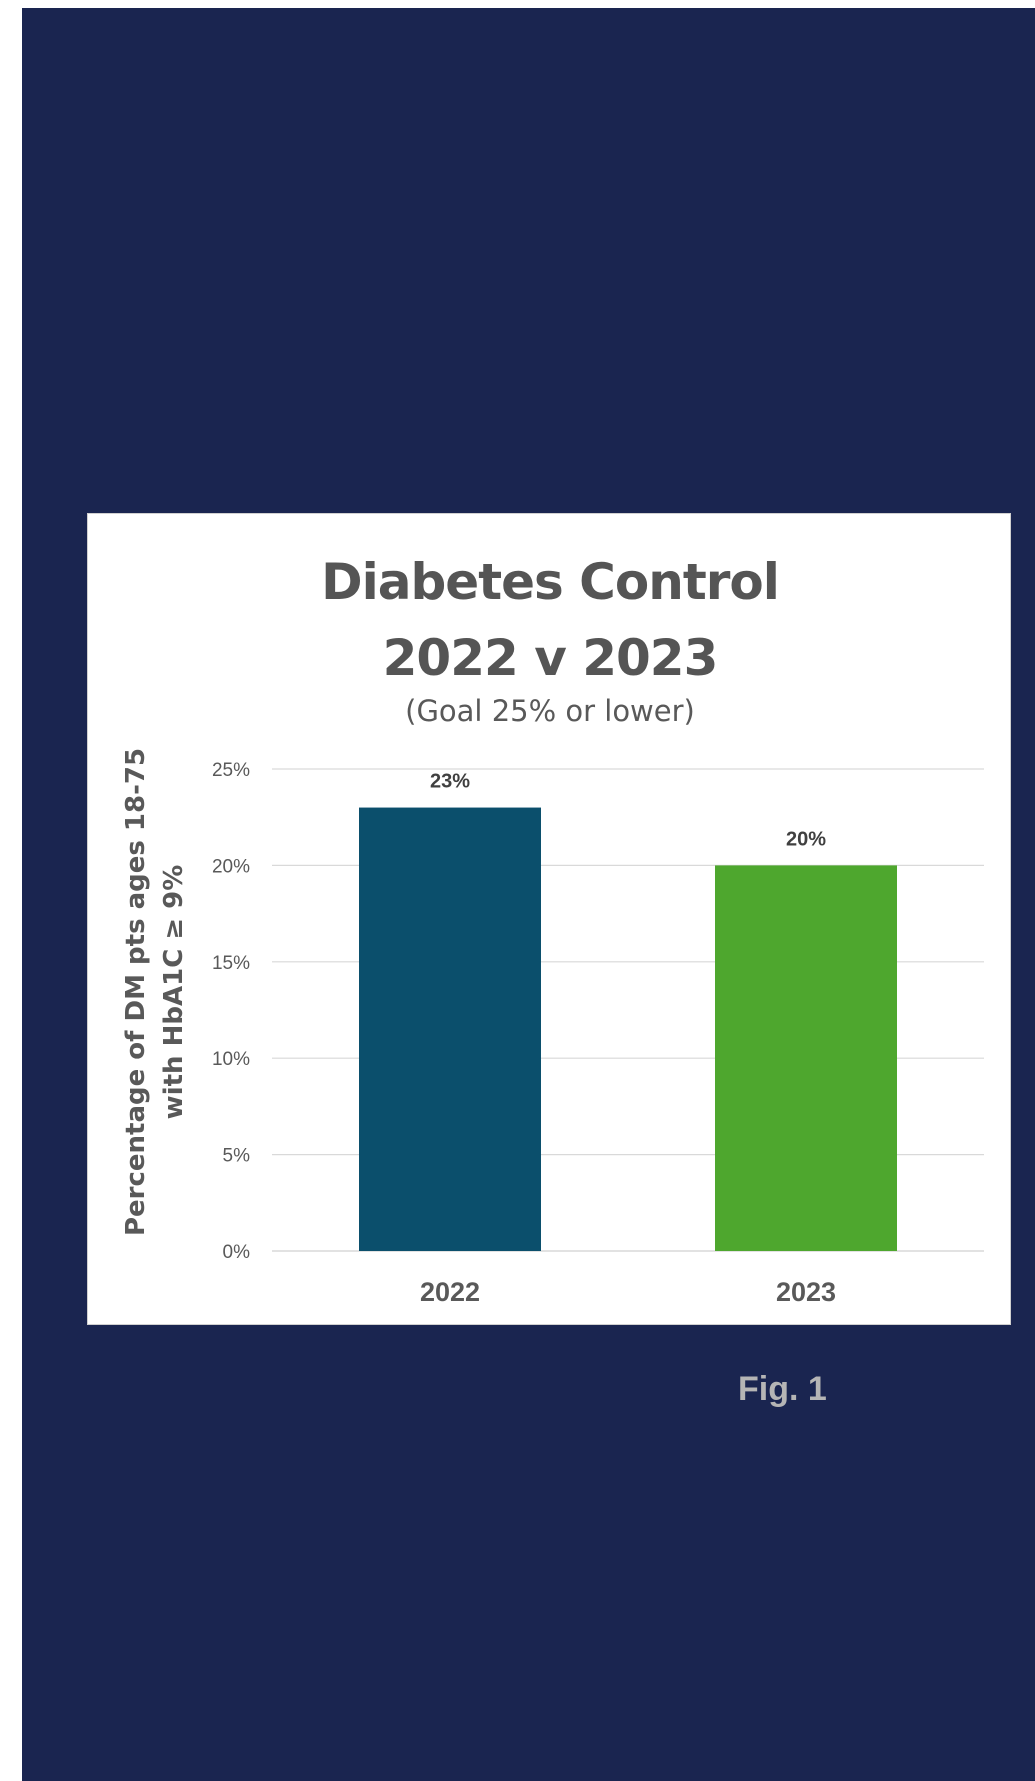  I want to click on bar-2022, so click(450, 1029).